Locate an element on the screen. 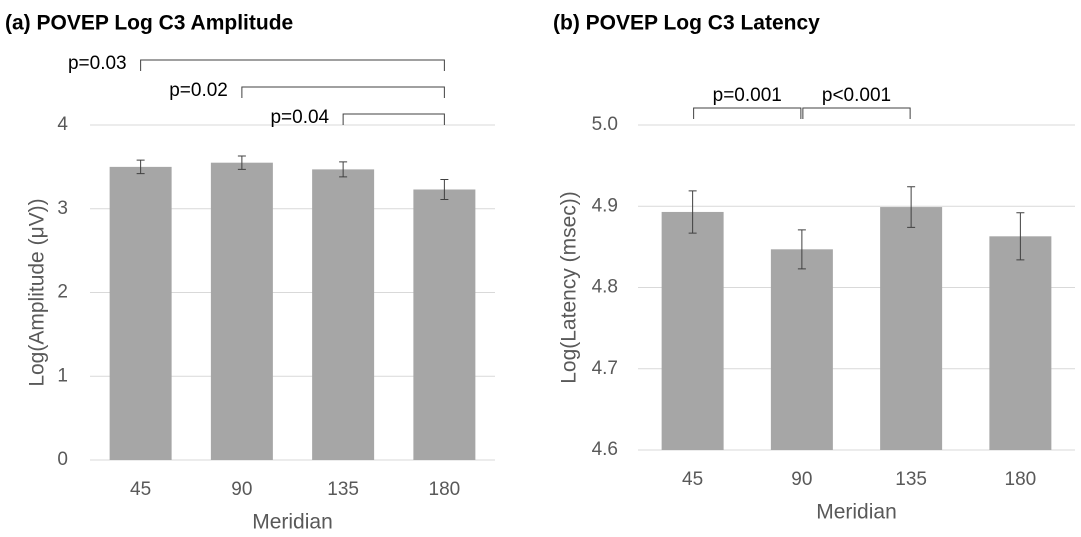 The width and height of the screenshot is (1081, 537). y-tick-label: 4.8 is located at coordinates (605, 287).